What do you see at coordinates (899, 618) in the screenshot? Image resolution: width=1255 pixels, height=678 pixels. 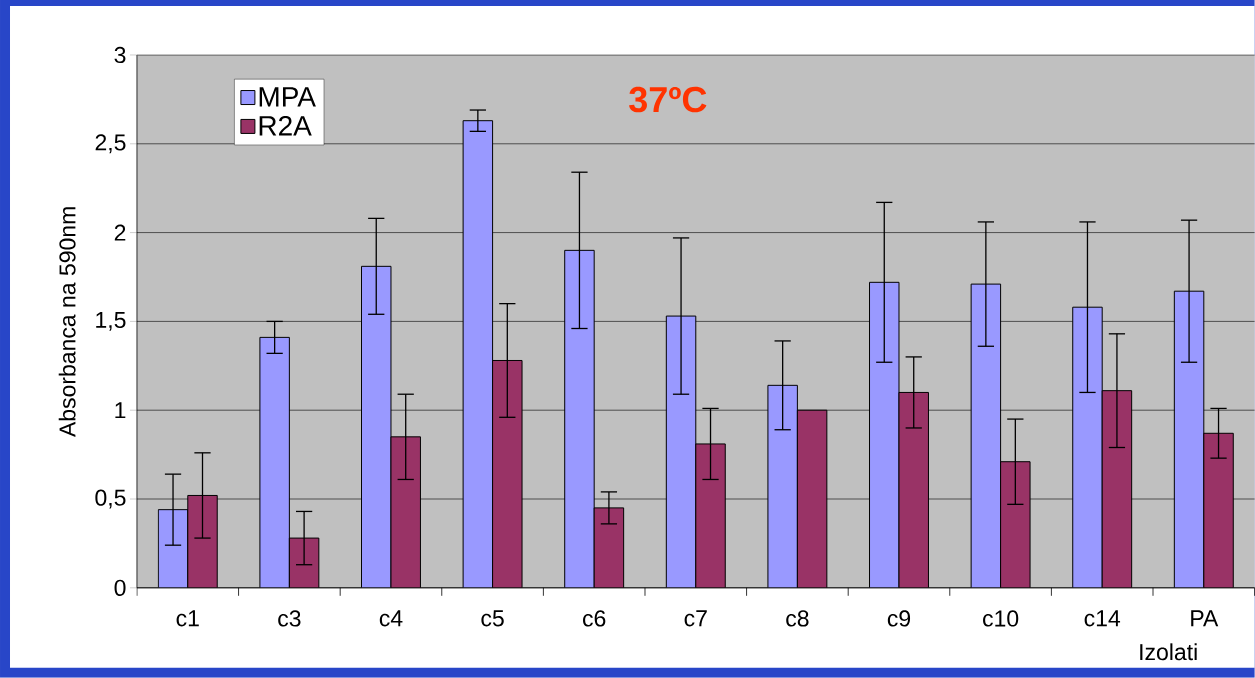 I see `x-tick-label: c9` at bounding box center [899, 618].